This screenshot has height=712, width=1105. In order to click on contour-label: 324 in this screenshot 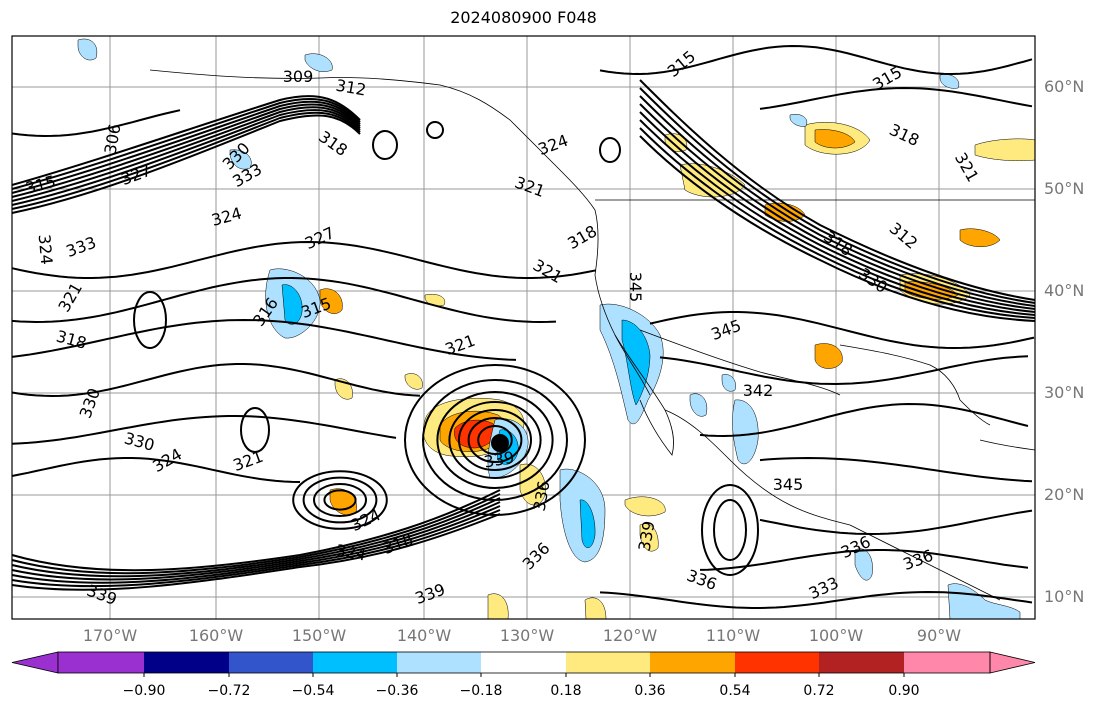, I will do `click(46, 249)`.